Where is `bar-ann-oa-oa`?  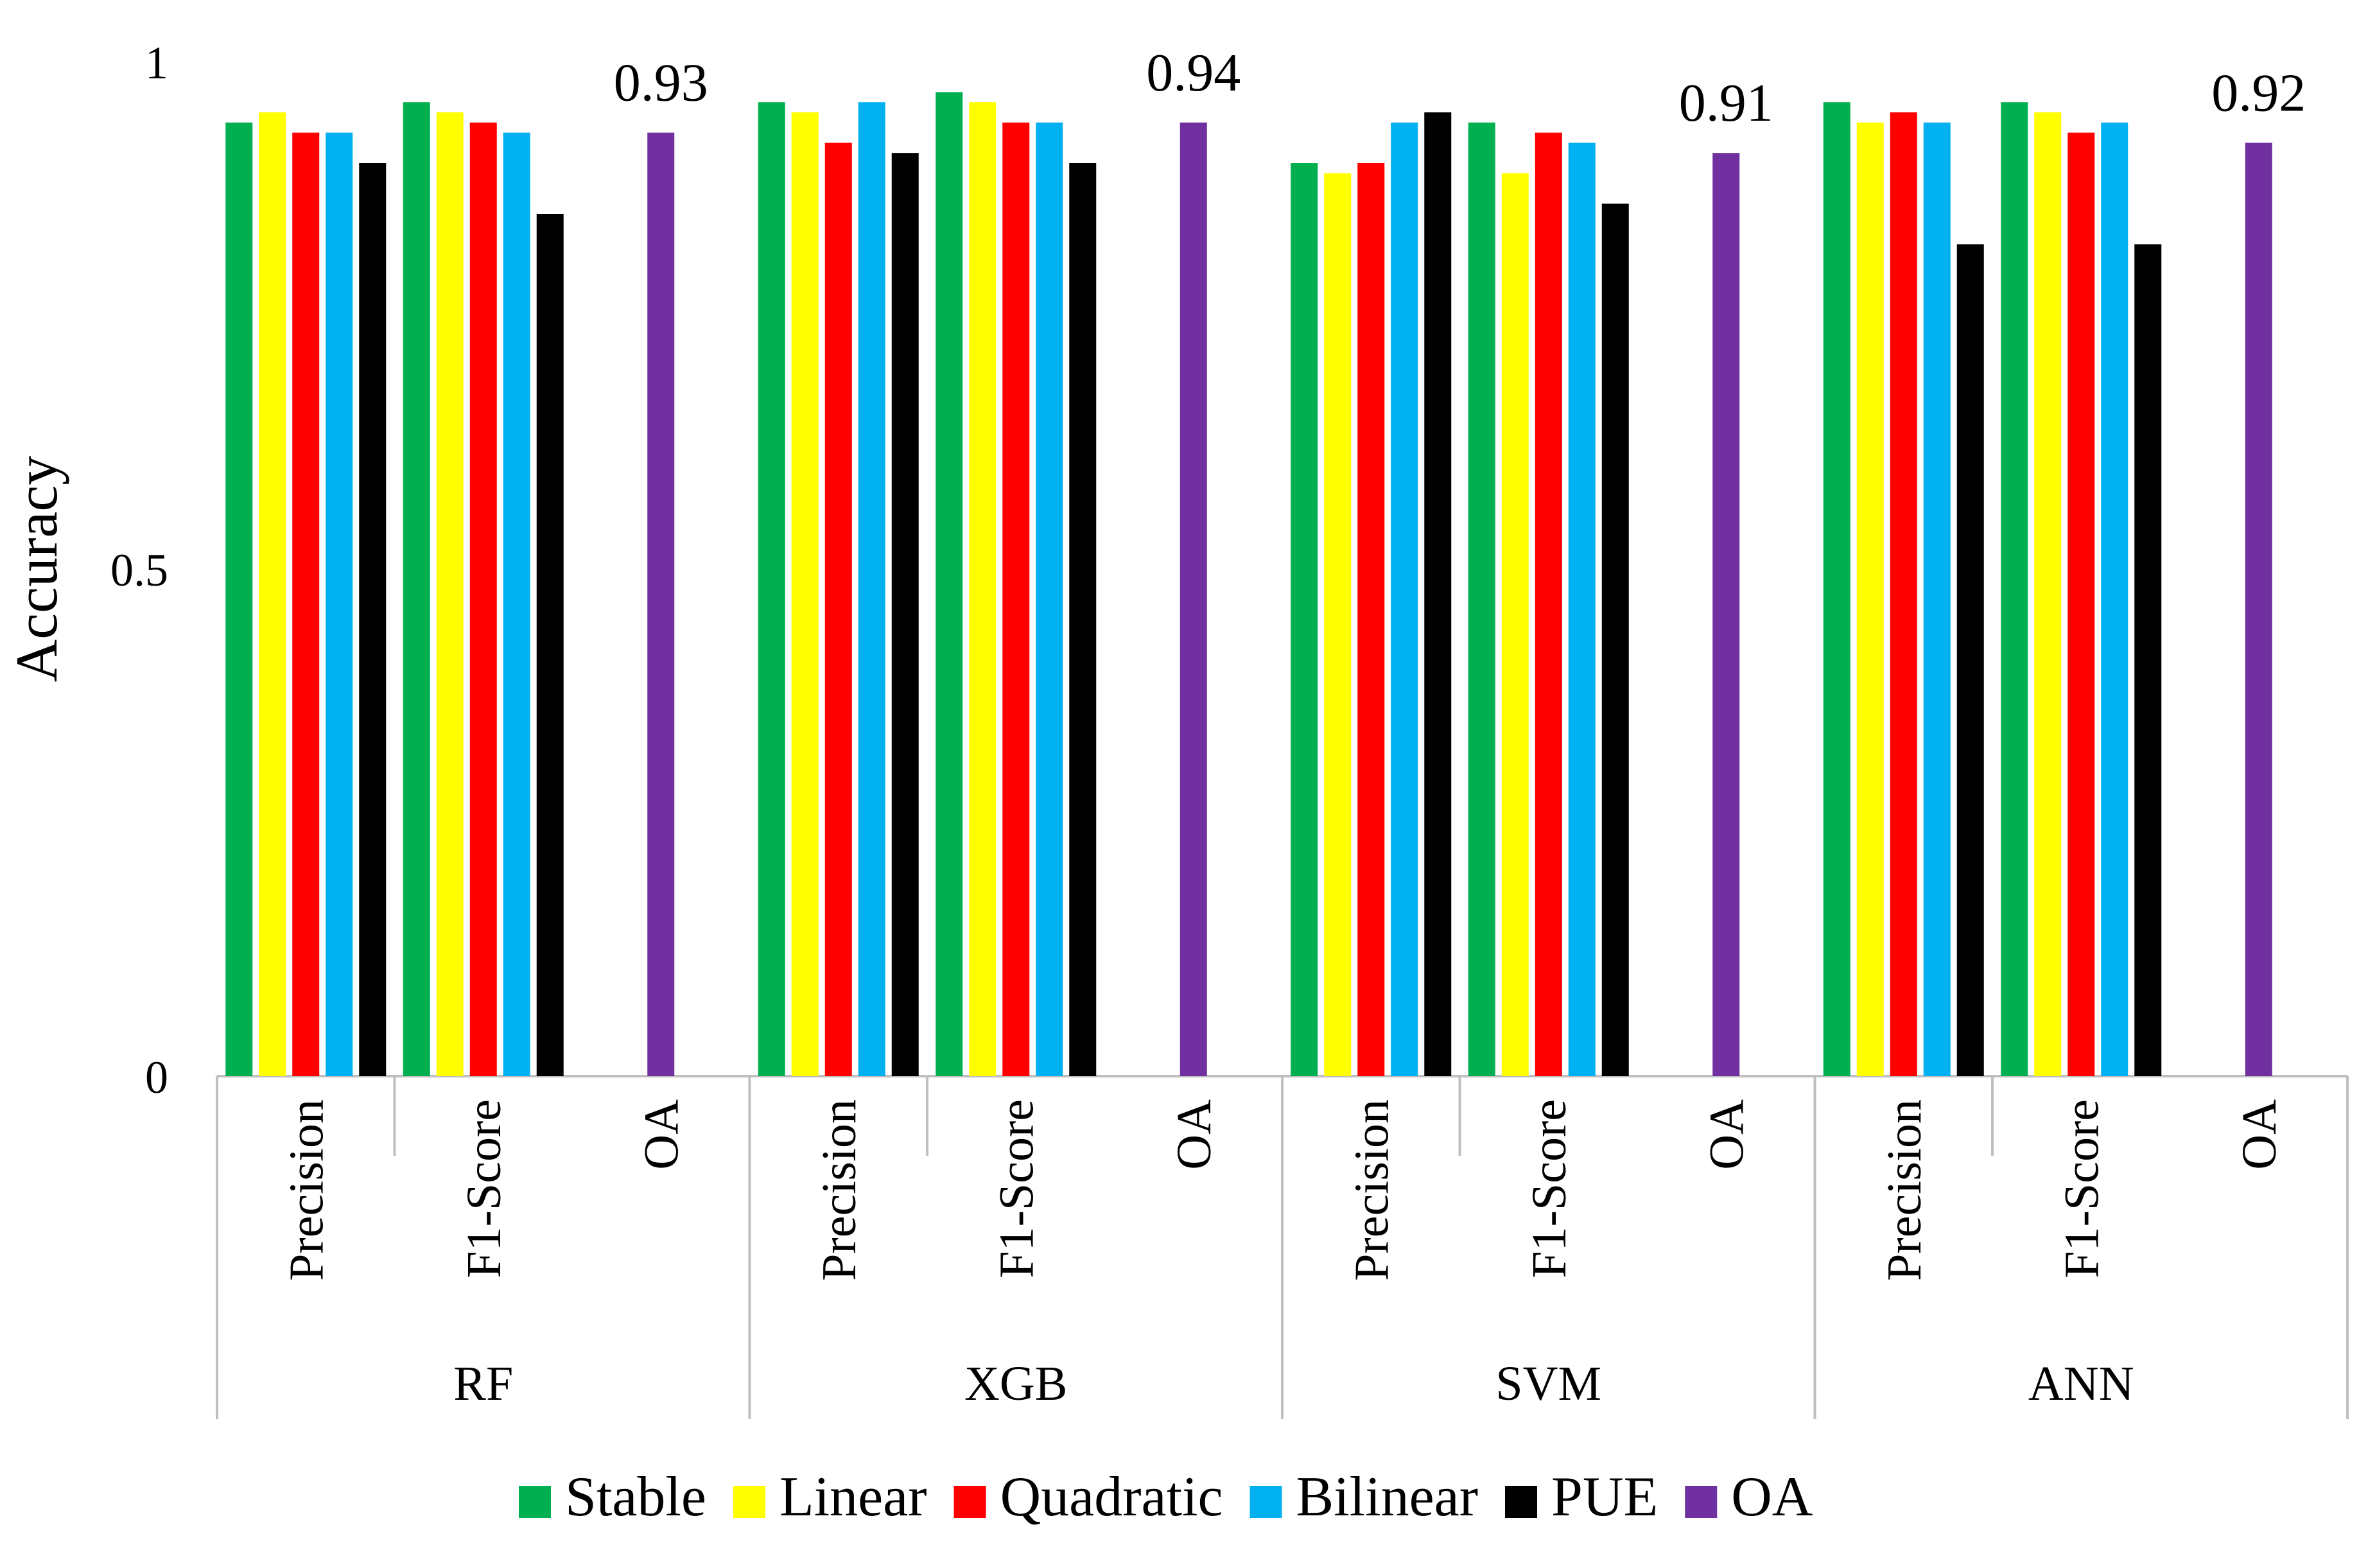
bar-ann-oa-oa is located at coordinates (2258, 609).